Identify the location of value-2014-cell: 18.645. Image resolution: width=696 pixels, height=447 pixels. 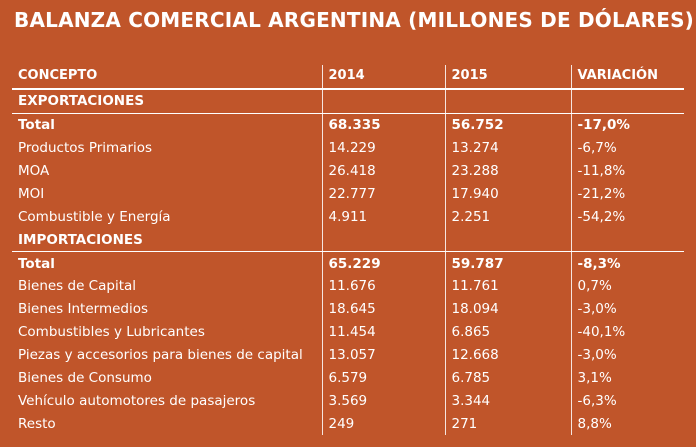
(384, 309).